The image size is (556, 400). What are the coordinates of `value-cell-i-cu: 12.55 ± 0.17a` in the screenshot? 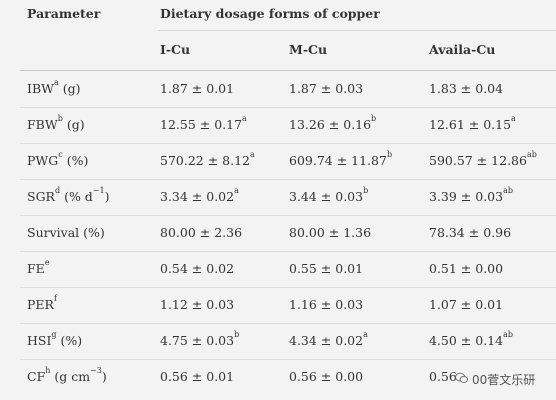 It's located at (203, 123).